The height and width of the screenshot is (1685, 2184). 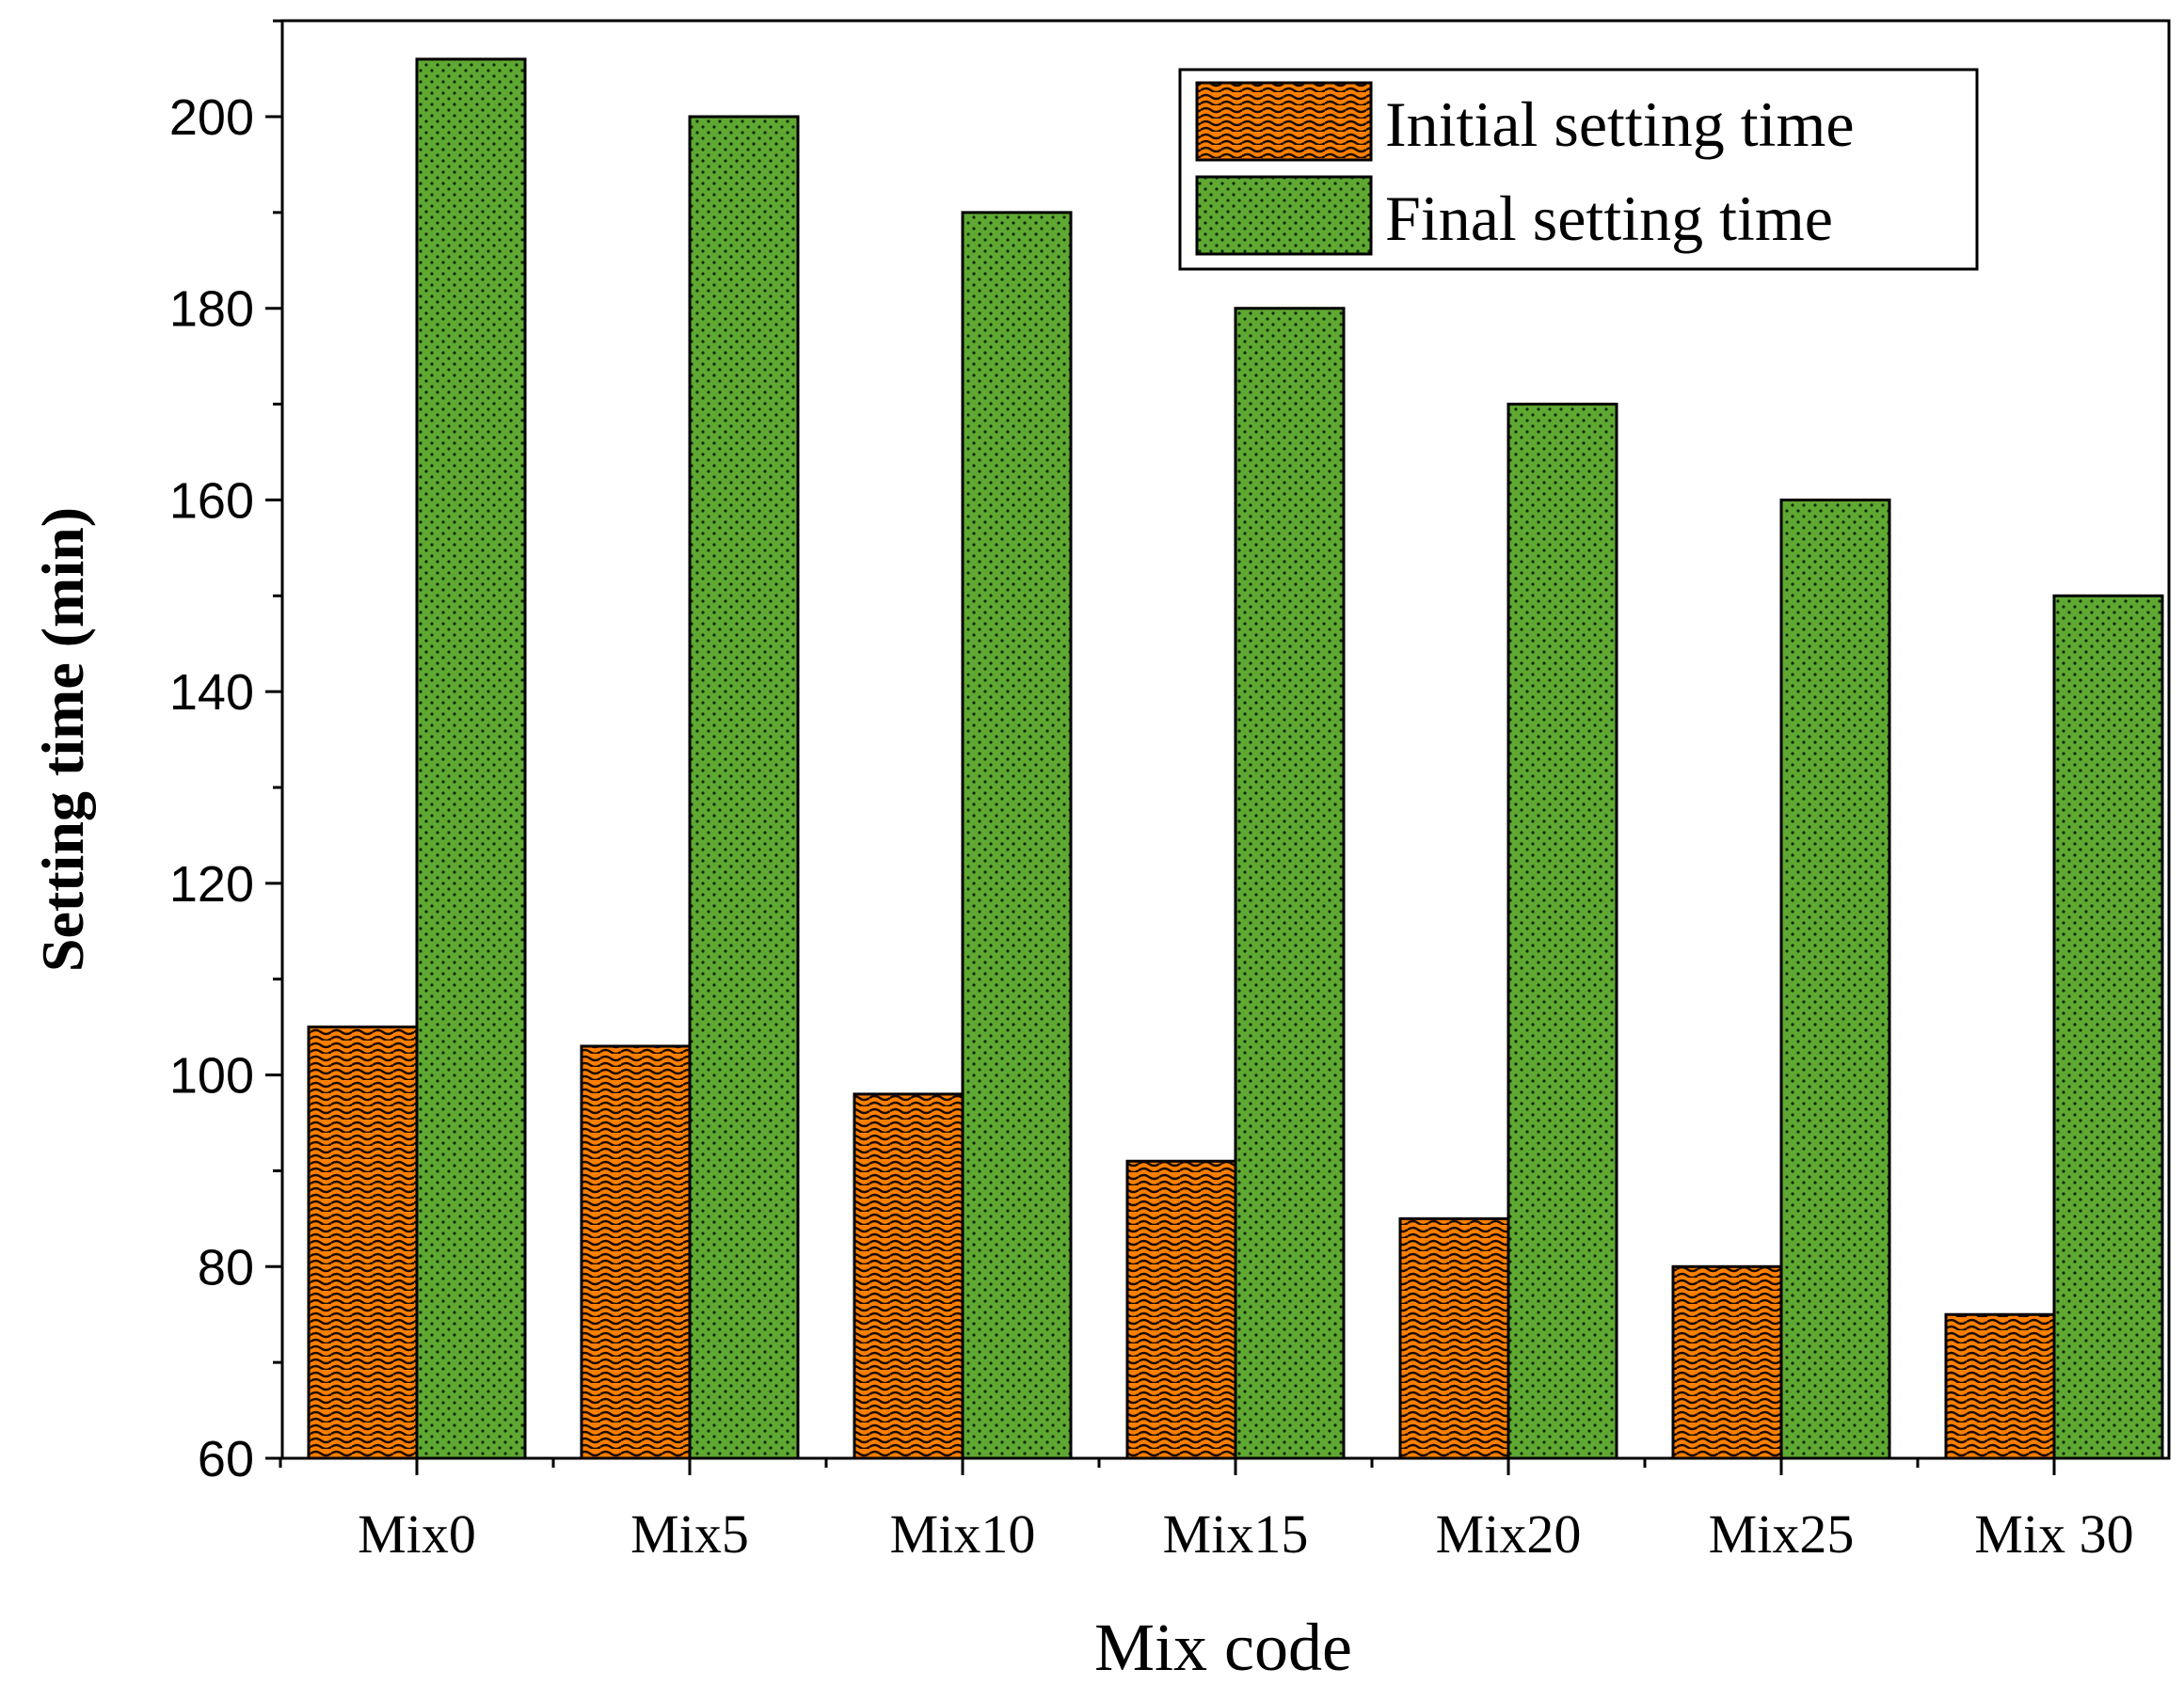 I want to click on legend: Initial setting time Final setting time, so click(x=1578, y=170).